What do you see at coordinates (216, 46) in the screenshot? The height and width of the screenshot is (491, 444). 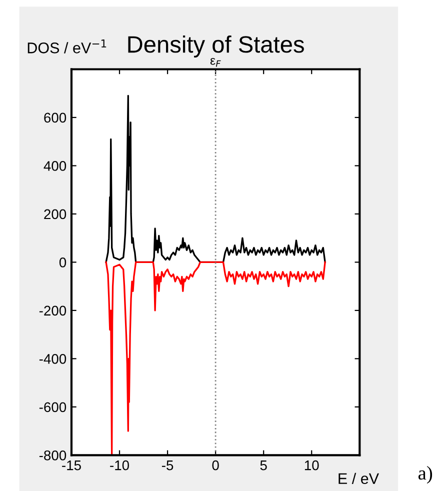 I see `chart-title: Density of States` at bounding box center [216, 46].